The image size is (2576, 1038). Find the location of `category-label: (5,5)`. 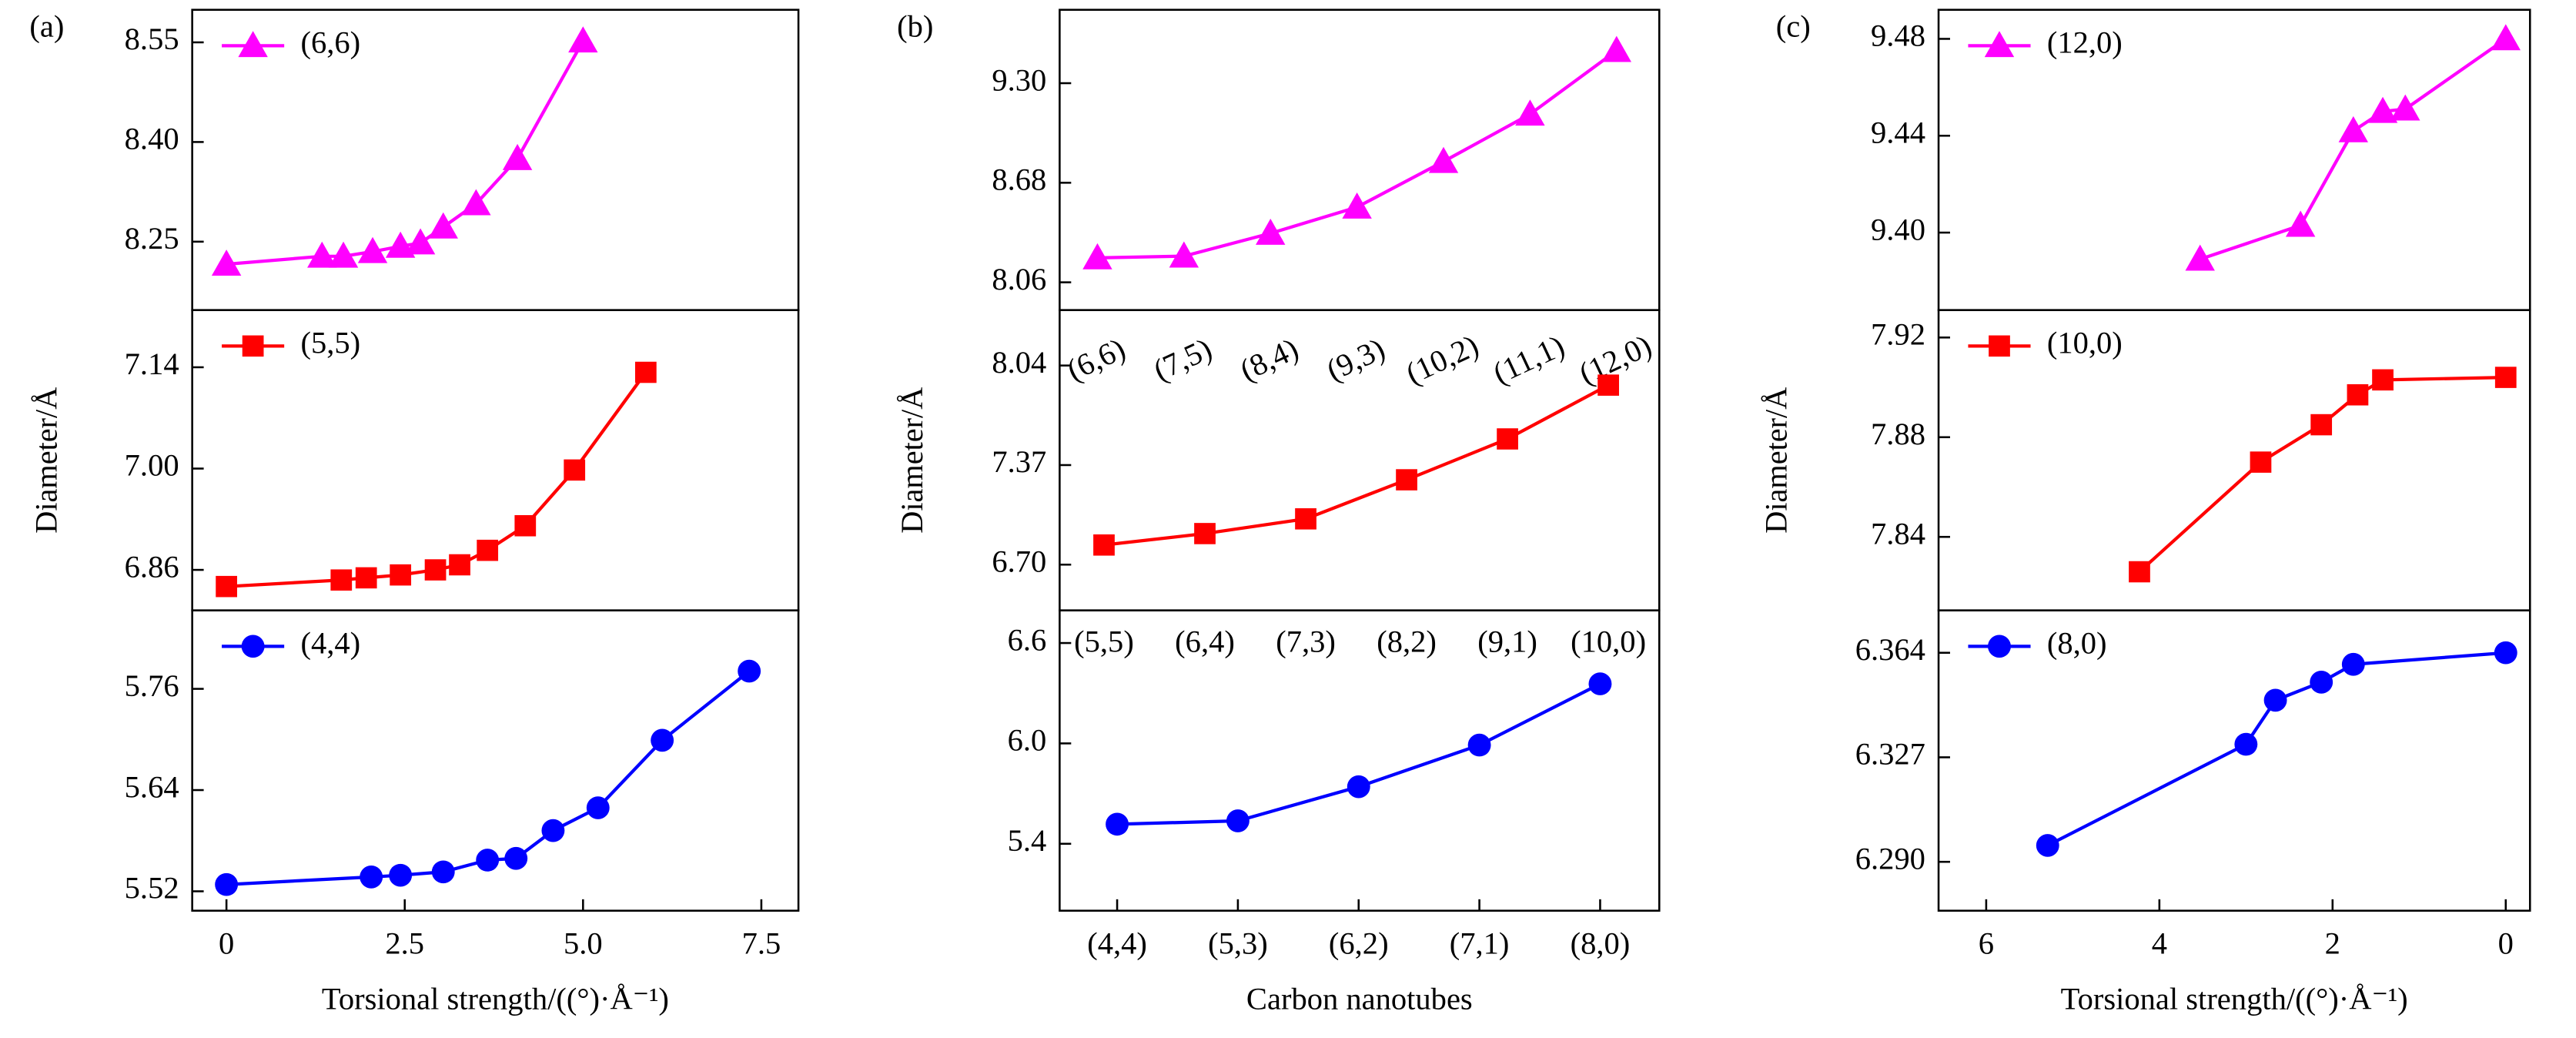

category-label: (5,5) is located at coordinates (1104, 641).